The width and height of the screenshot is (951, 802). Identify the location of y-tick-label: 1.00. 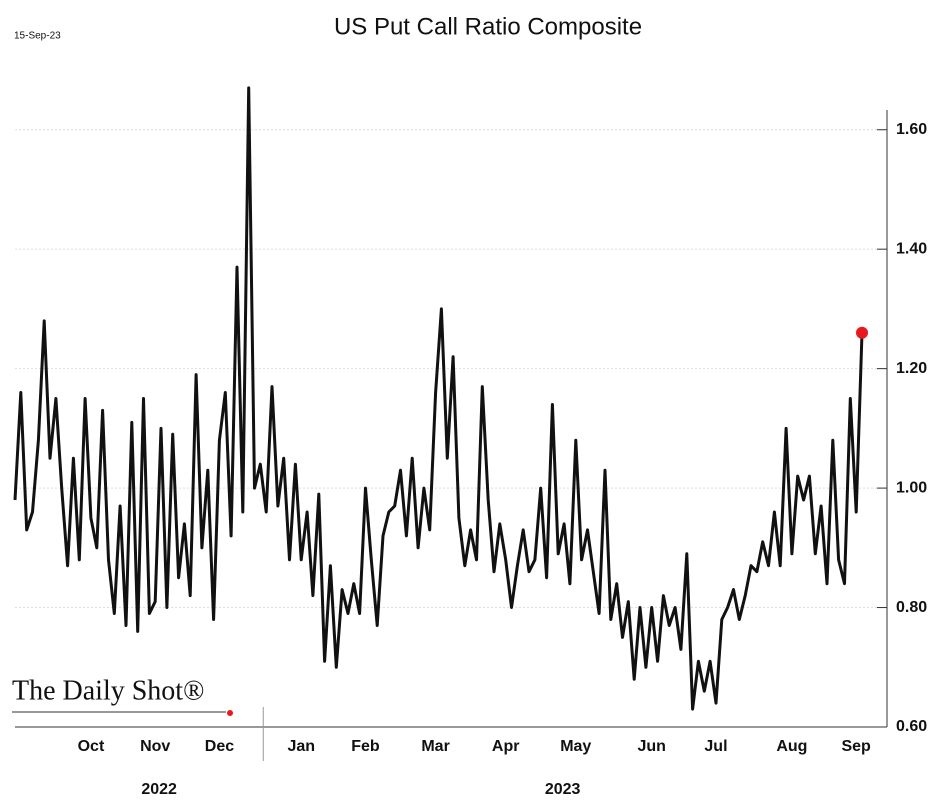
(911, 487).